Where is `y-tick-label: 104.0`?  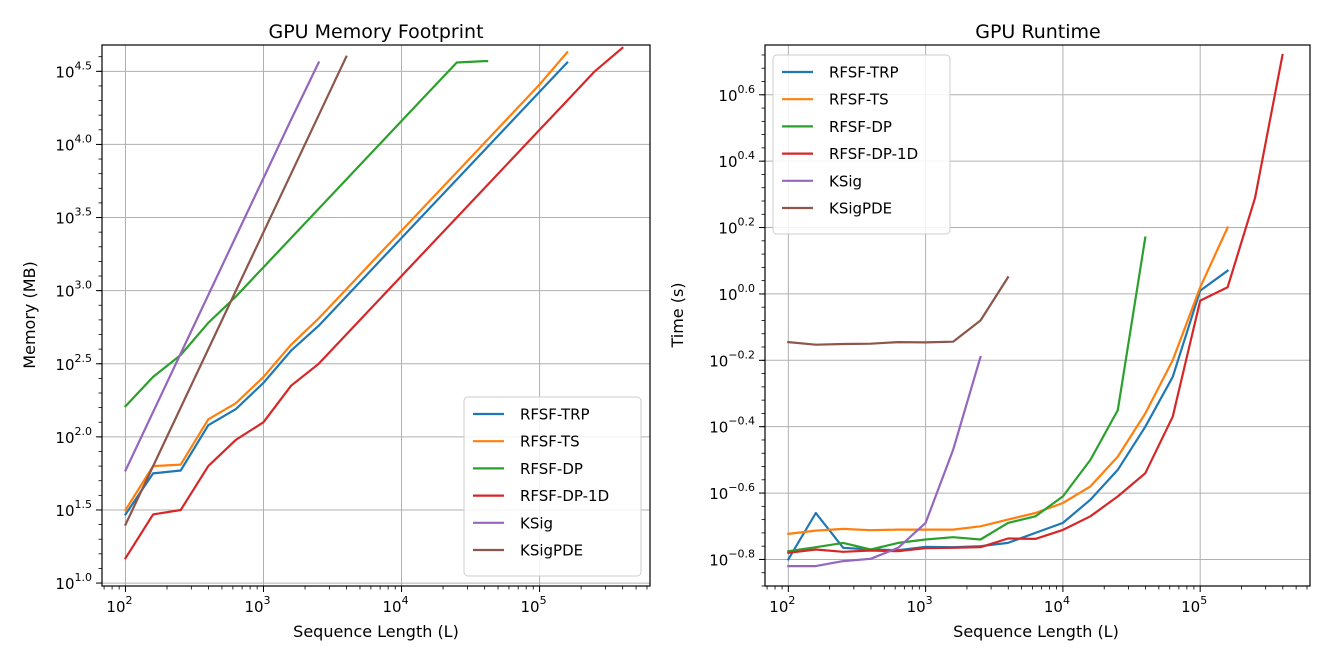 y-tick-label: 104.0 is located at coordinates (73, 143).